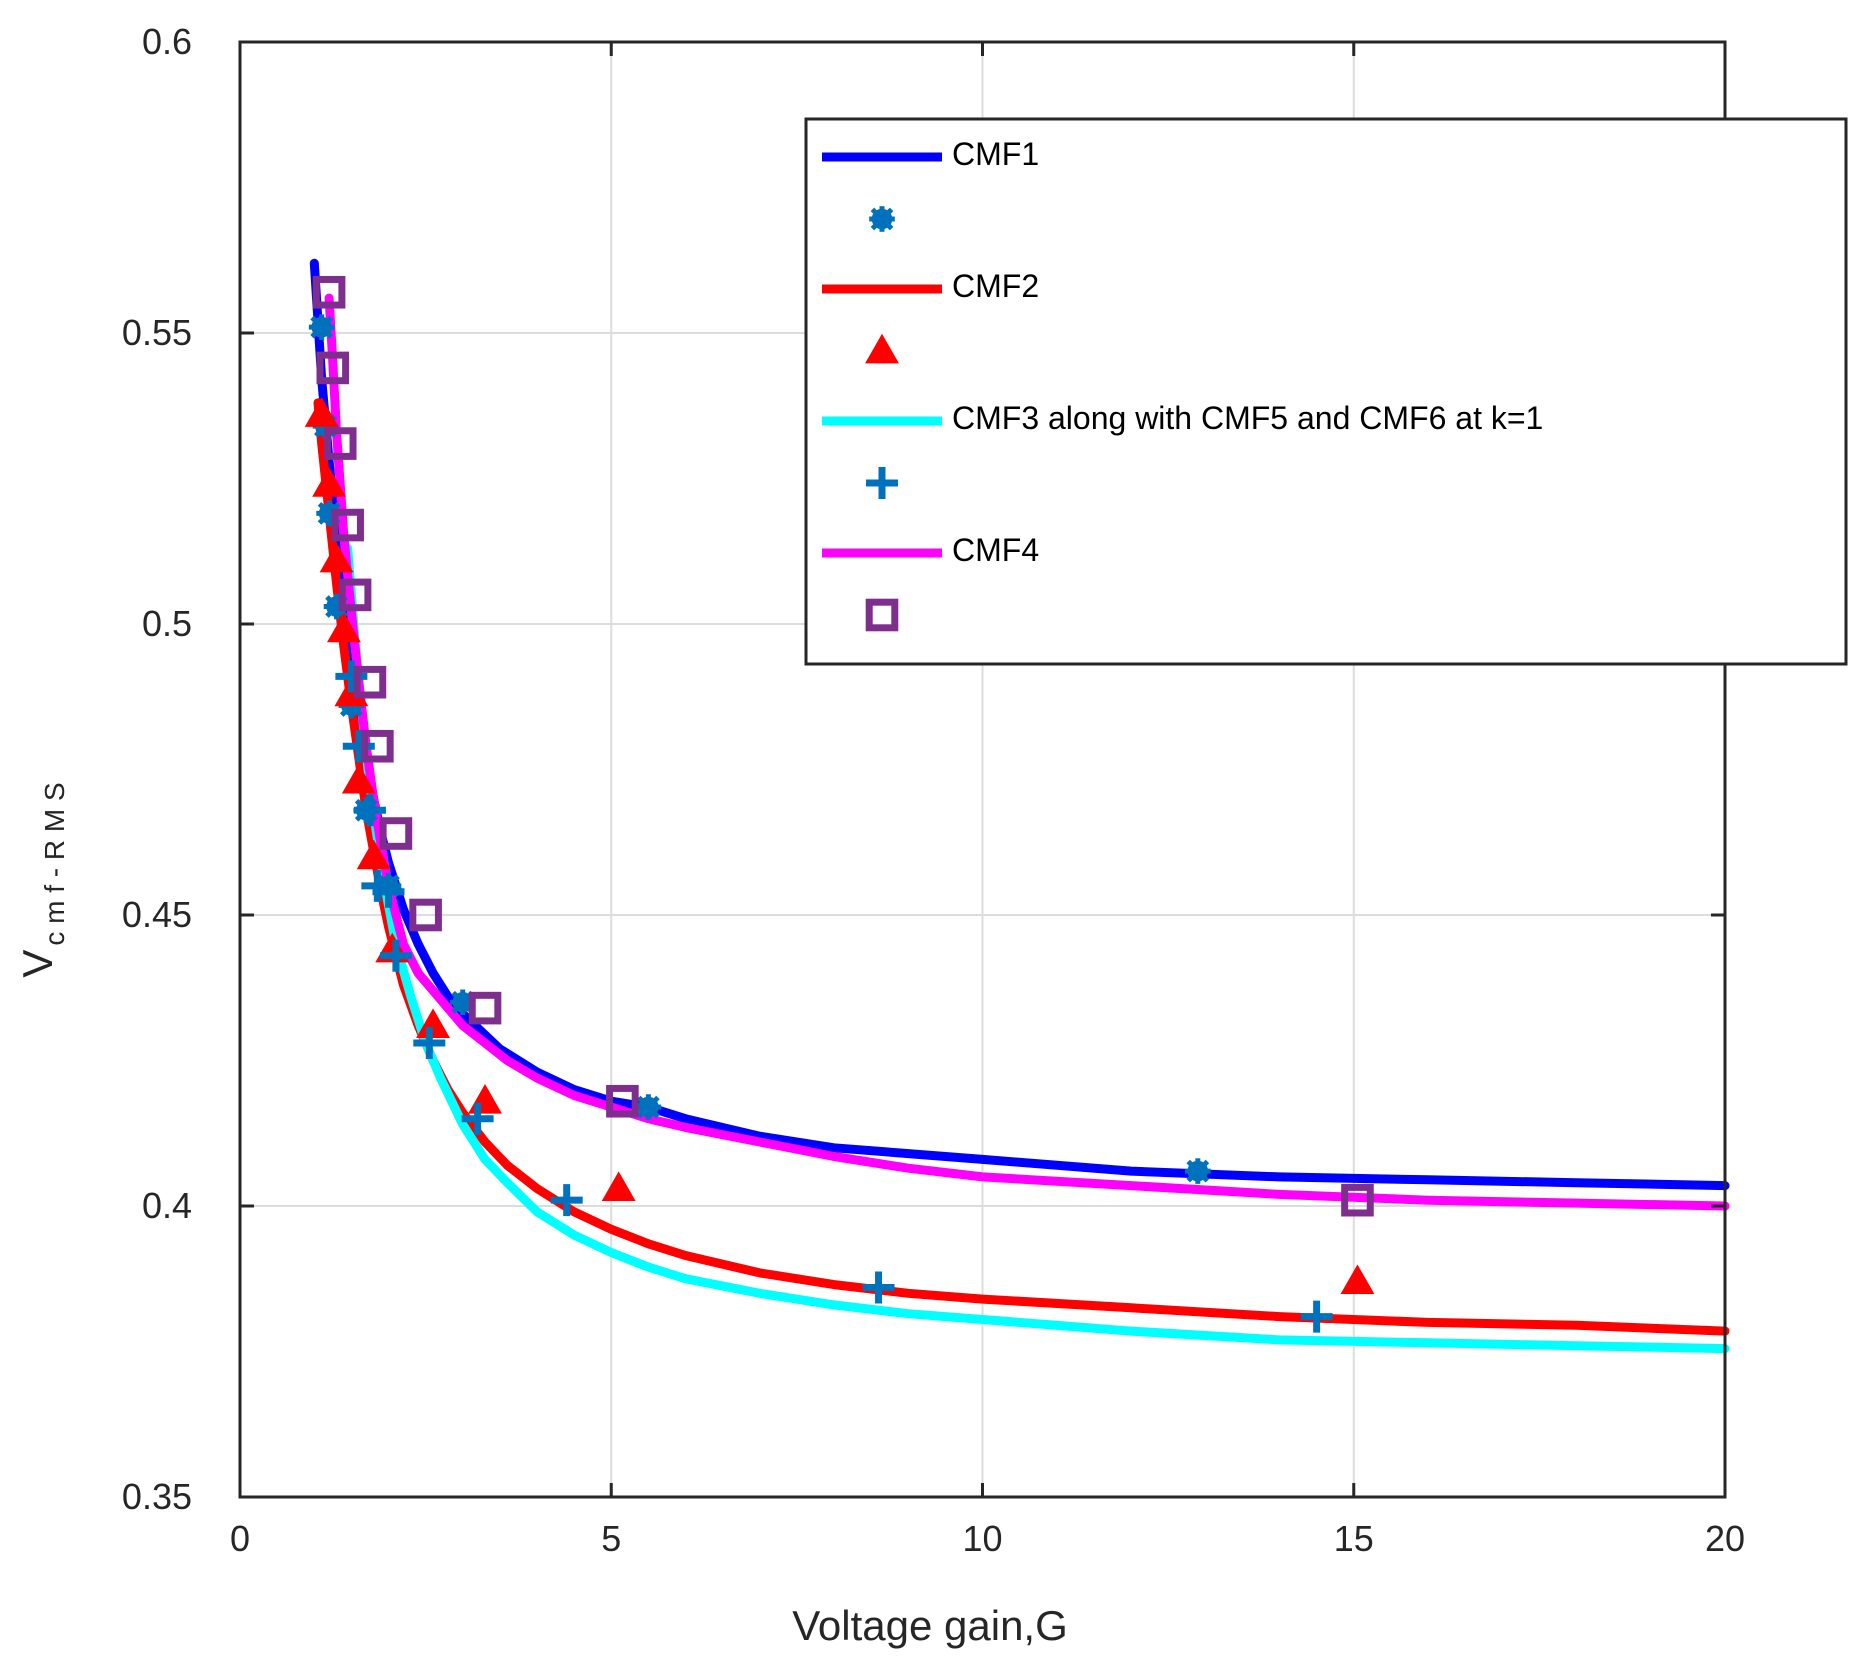 Image resolution: width=1856 pixels, height=1656 pixels. What do you see at coordinates (167, 1205) in the screenshot?
I see `y-tick-label: 0.4` at bounding box center [167, 1205].